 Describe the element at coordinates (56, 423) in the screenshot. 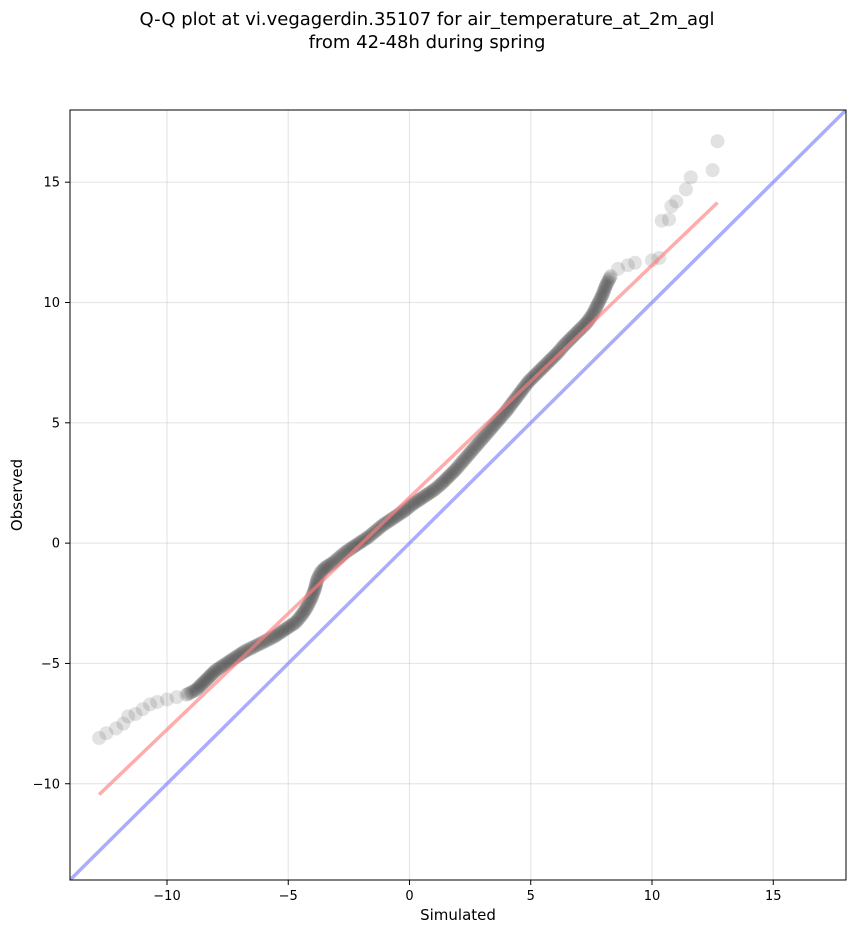

I see `y-tick-label: 5` at that location.